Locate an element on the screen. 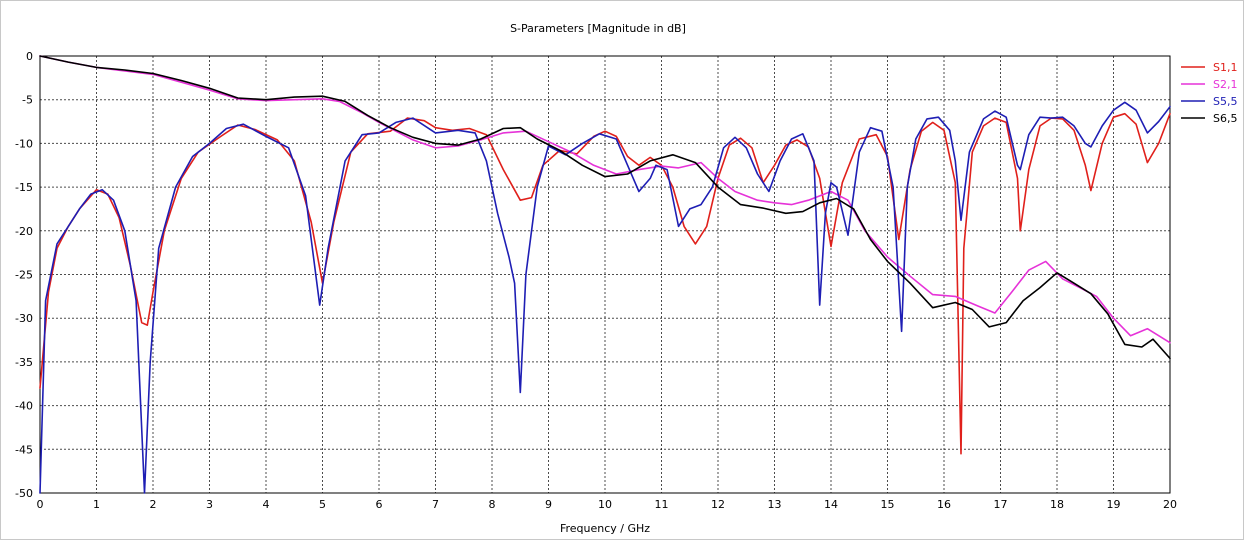 The width and height of the screenshot is (1244, 541). x-tick-label: 1 is located at coordinates (96, 504).